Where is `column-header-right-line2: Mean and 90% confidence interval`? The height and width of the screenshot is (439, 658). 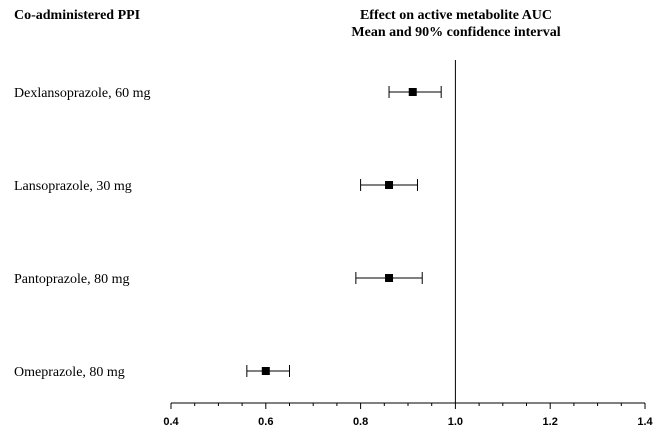 column-header-right-line2: Mean and 90% confidence interval is located at coordinates (455, 32).